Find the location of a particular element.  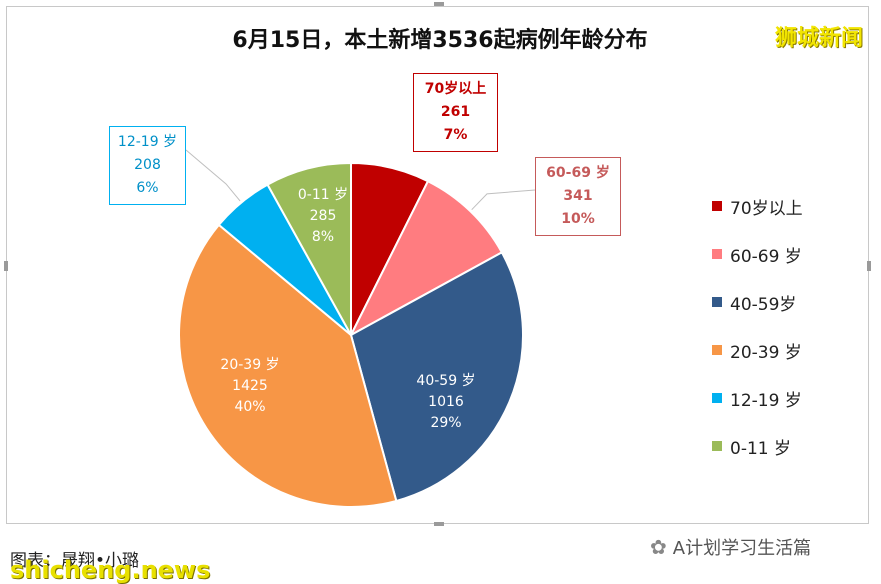

slice-label-name: 70岁以上 is located at coordinates (455, 89).